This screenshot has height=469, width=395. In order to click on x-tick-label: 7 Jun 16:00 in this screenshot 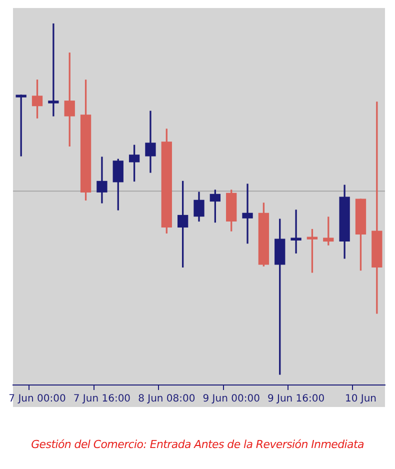, I will do `click(102, 399)`.